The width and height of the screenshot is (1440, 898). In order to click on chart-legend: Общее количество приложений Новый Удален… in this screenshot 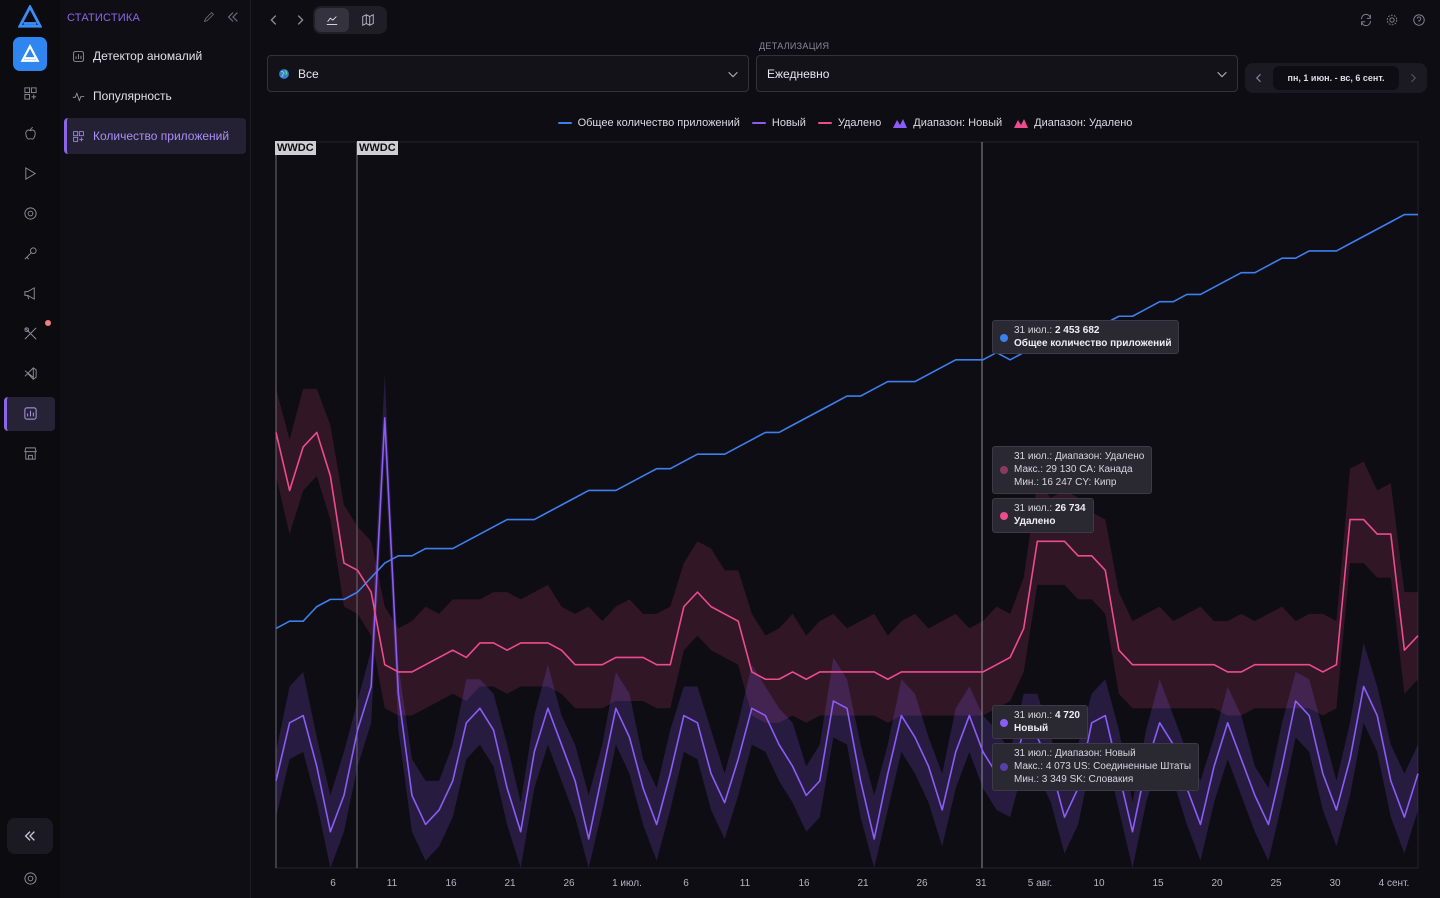, I will do `click(845, 123)`.